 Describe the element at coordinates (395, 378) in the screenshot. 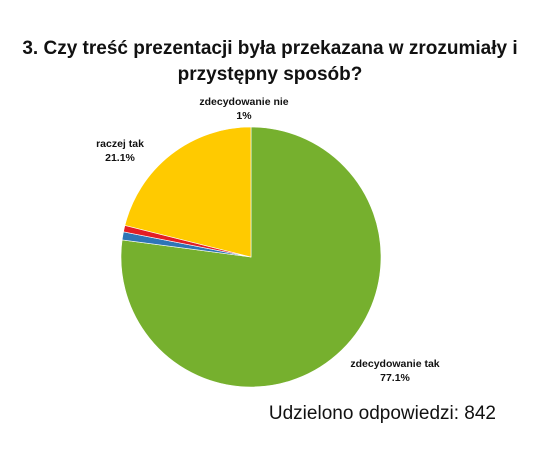

I see `slice-label-zdecydowanie-tak-percent: 77.1%` at that location.